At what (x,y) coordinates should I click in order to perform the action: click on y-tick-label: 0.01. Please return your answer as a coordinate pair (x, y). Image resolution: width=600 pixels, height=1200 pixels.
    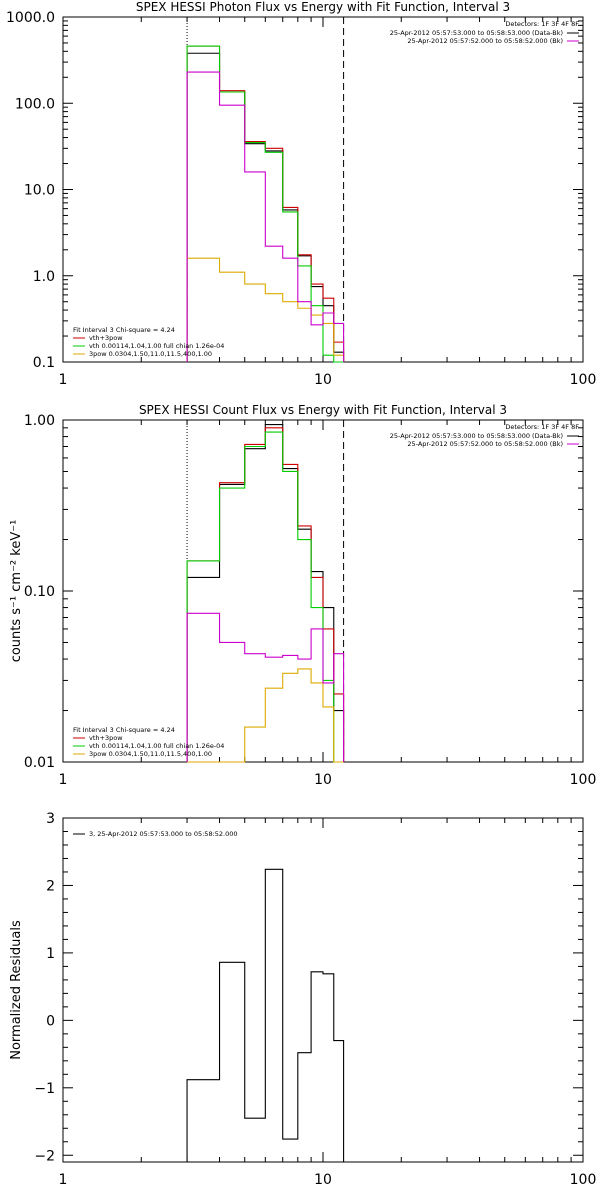
    Looking at the image, I should click on (39, 763).